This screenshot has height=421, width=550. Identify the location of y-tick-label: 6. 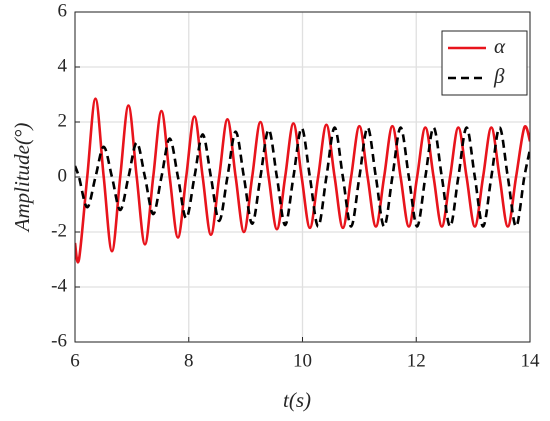
(63, 10).